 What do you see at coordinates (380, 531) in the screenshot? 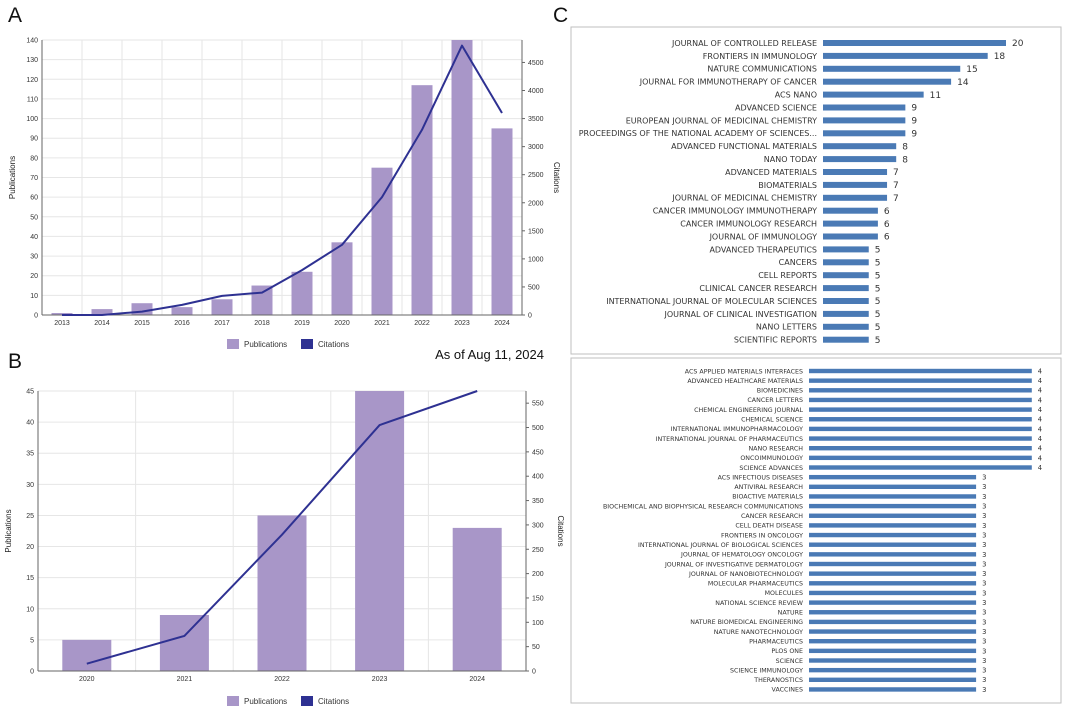
I see `bar-publications-2023` at bounding box center [380, 531].